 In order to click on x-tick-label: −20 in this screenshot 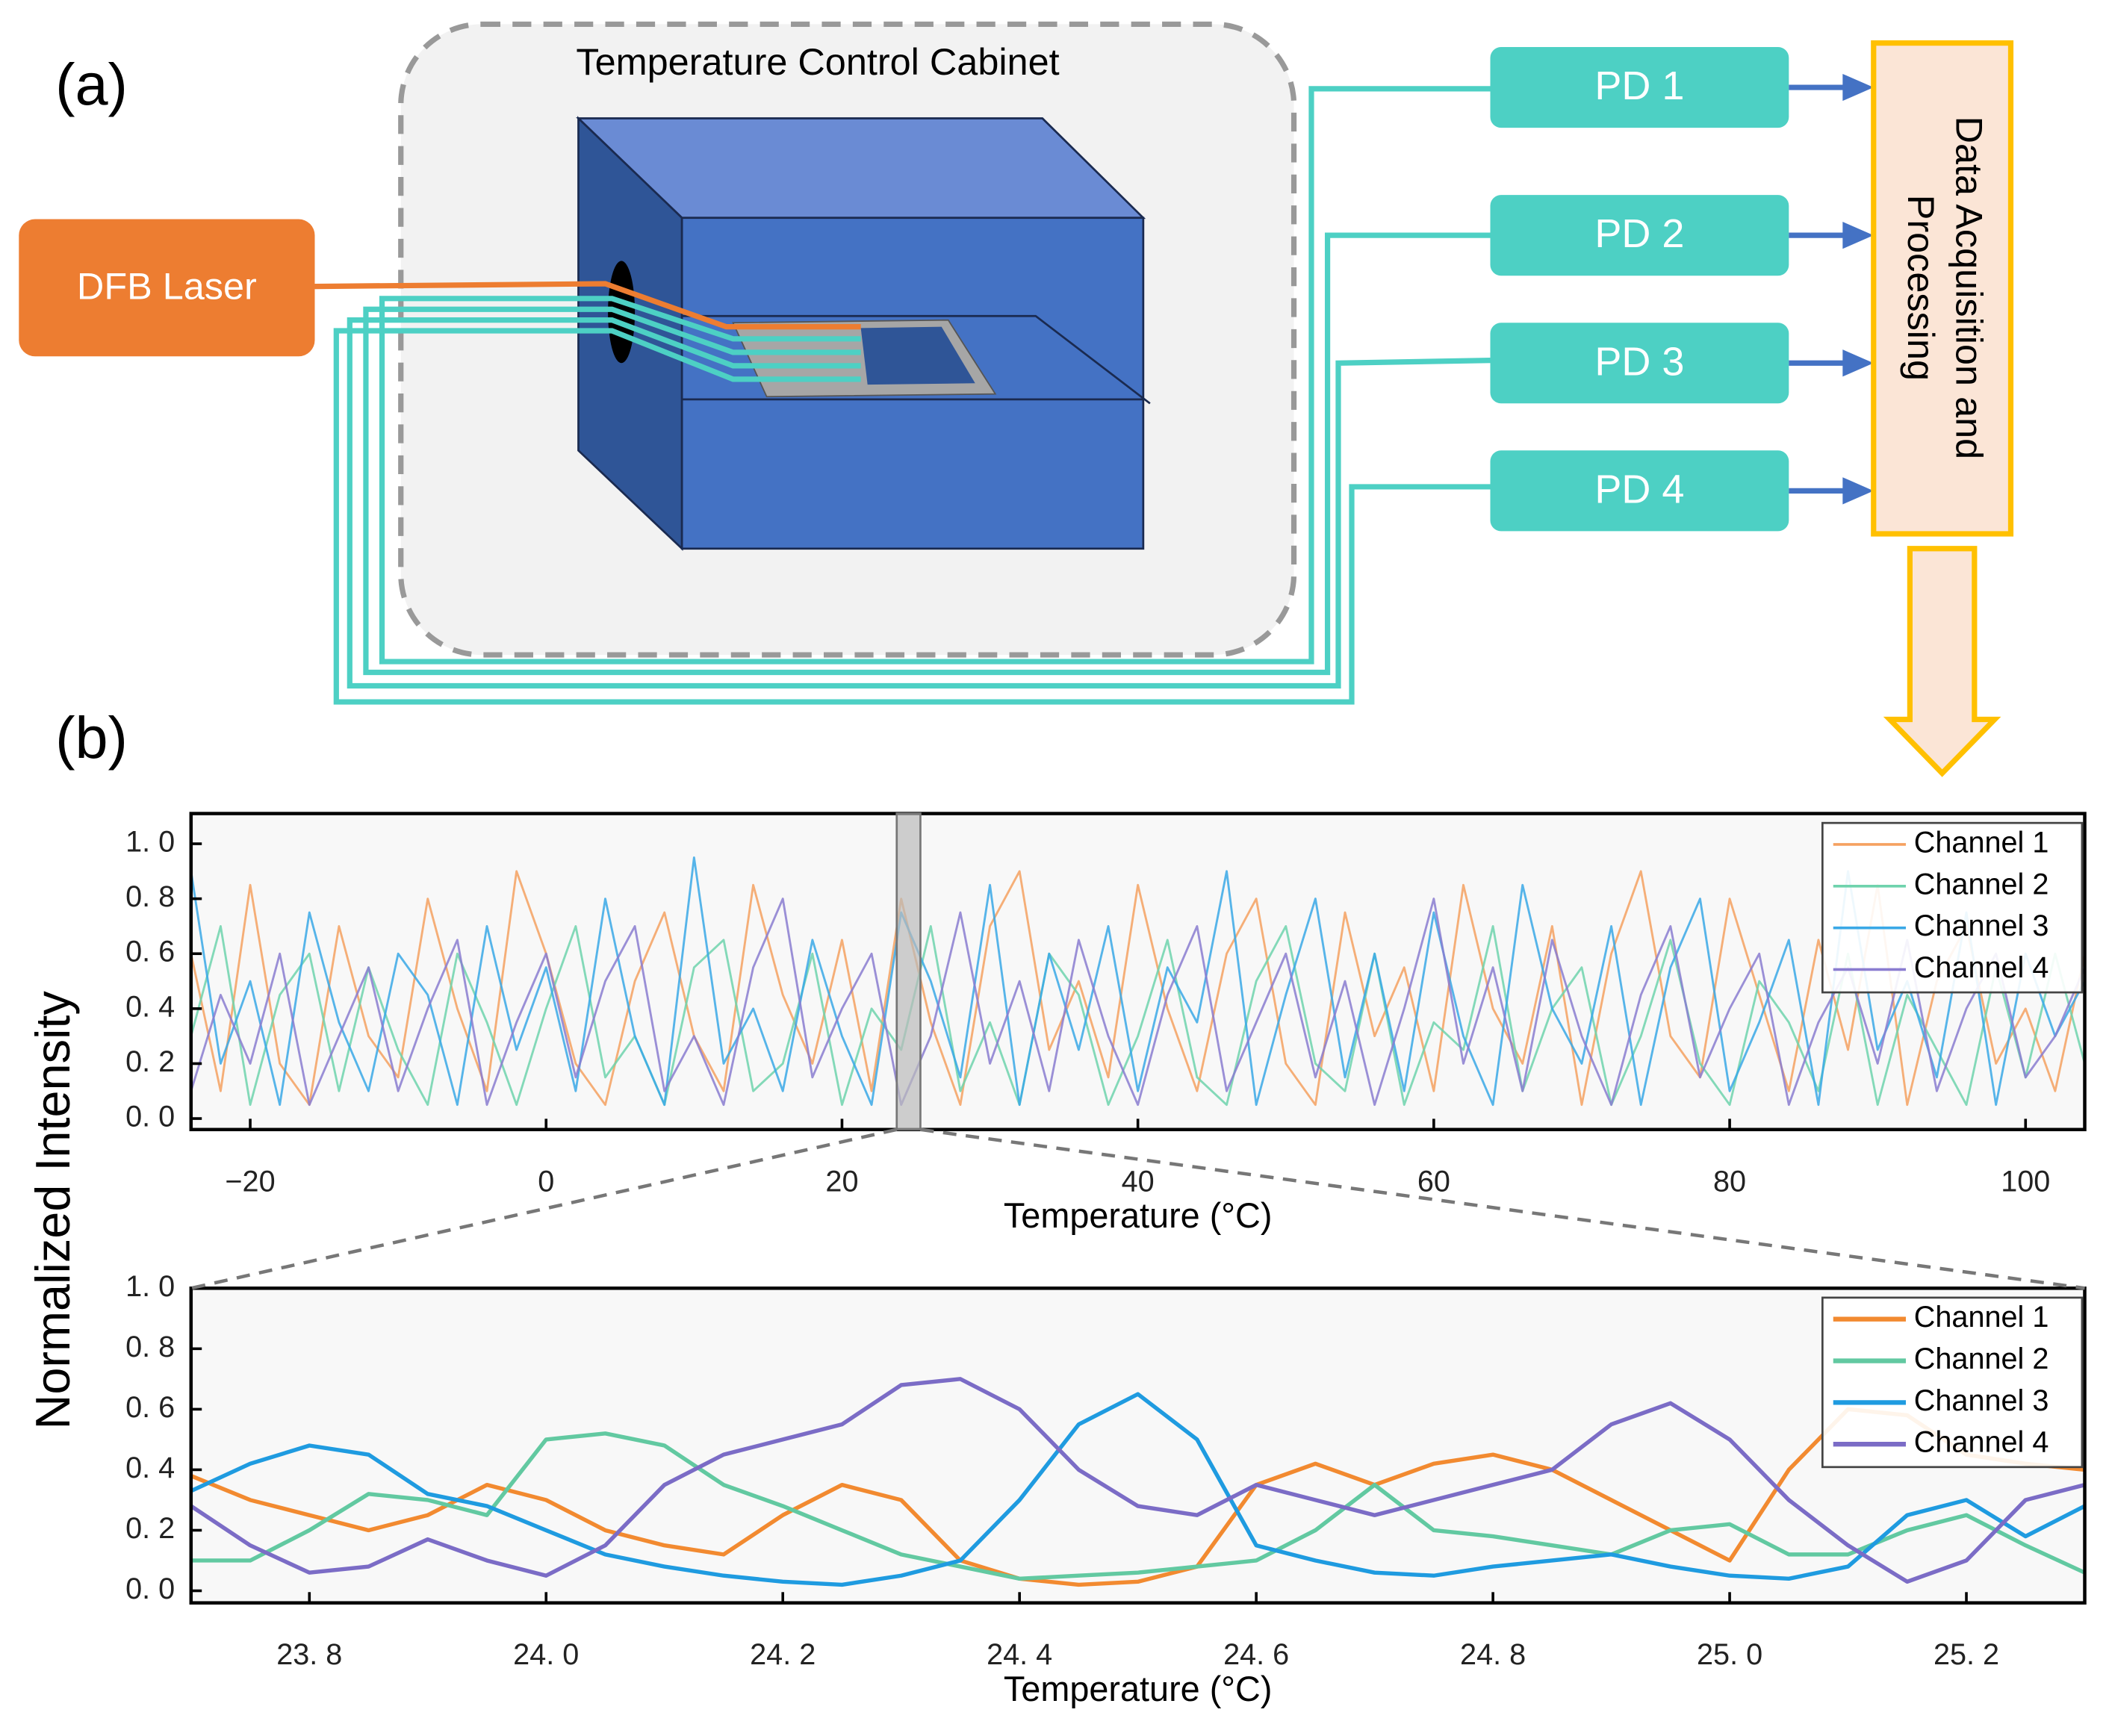, I will do `click(250, 1181)`.